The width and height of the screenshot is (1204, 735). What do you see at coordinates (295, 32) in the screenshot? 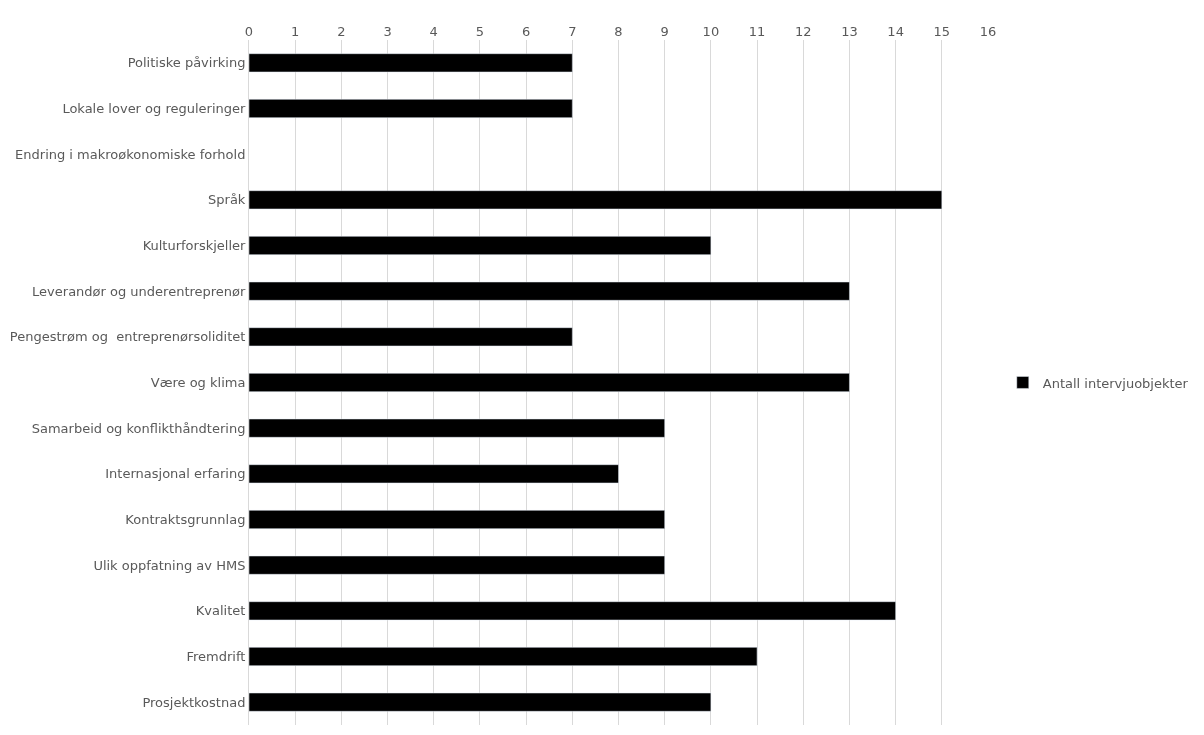
I see `x-tick-label: 1` at bounding box center [295, 32].